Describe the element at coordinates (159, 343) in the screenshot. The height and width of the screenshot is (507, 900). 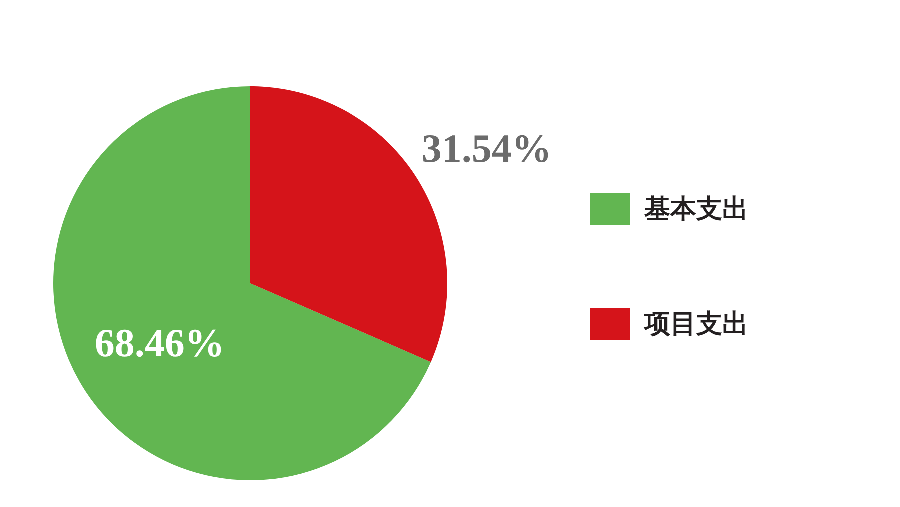
I see `data-label: 68.46%` at that location.